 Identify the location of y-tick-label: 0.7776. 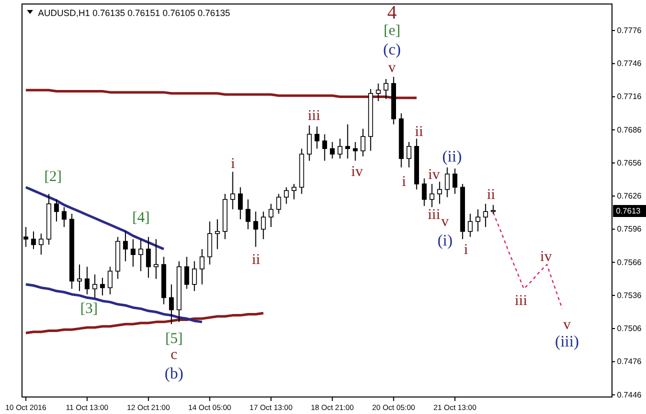
(629, 30).